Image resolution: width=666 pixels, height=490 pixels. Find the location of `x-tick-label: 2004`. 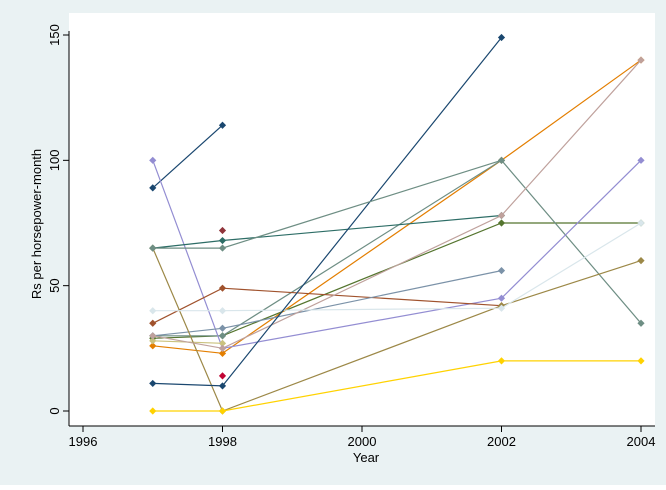

x-tick-label: 2004 is located at coordinates (641, 441).